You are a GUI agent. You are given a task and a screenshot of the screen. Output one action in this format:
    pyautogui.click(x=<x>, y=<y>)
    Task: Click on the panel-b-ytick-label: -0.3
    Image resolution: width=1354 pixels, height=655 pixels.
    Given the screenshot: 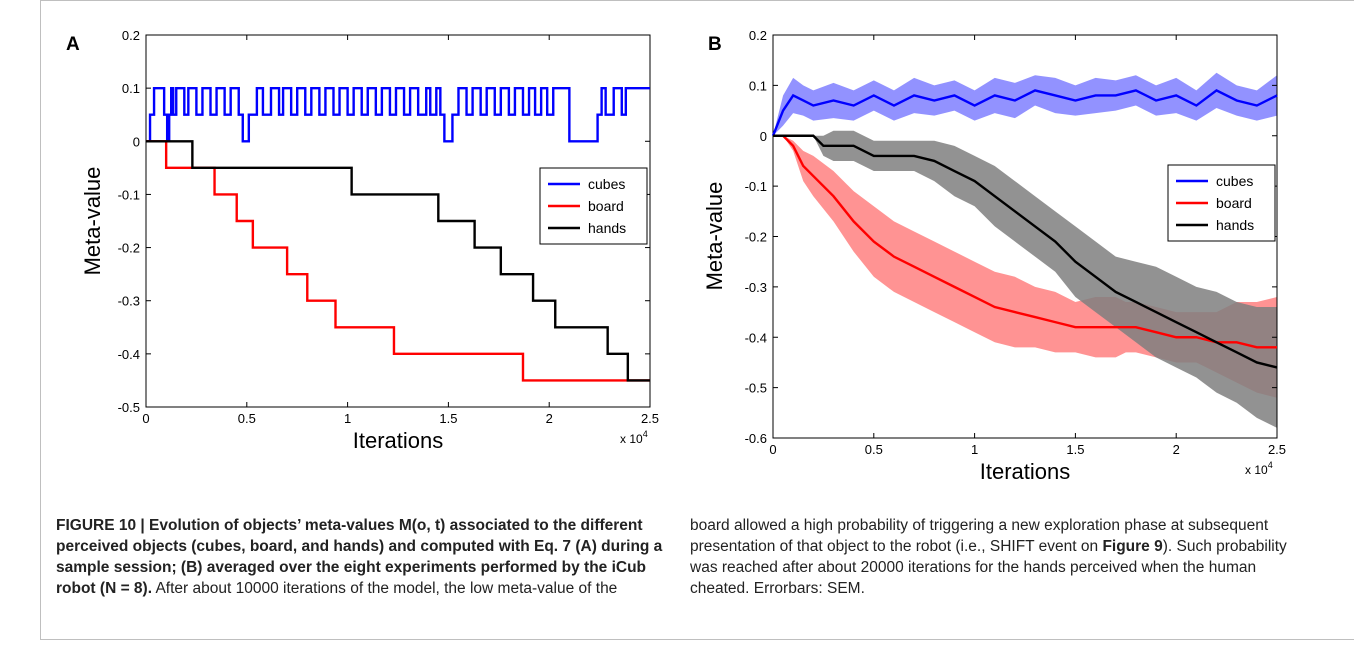 What is the action you would take?
    pyautogui.click(x=756, y=287)
    